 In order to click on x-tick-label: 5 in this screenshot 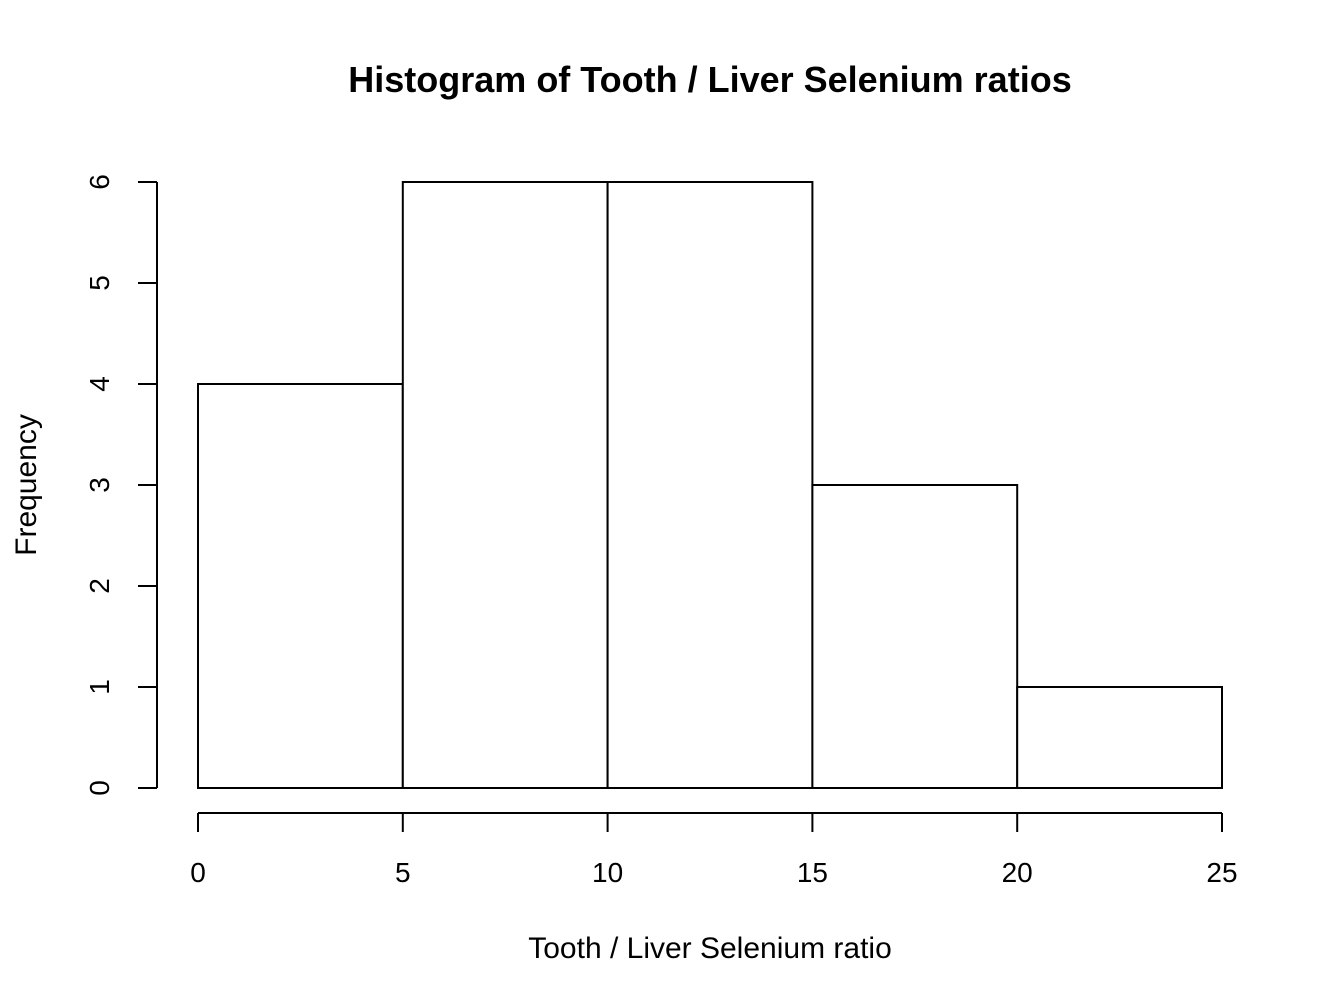, I will do `click(403, 872)`.